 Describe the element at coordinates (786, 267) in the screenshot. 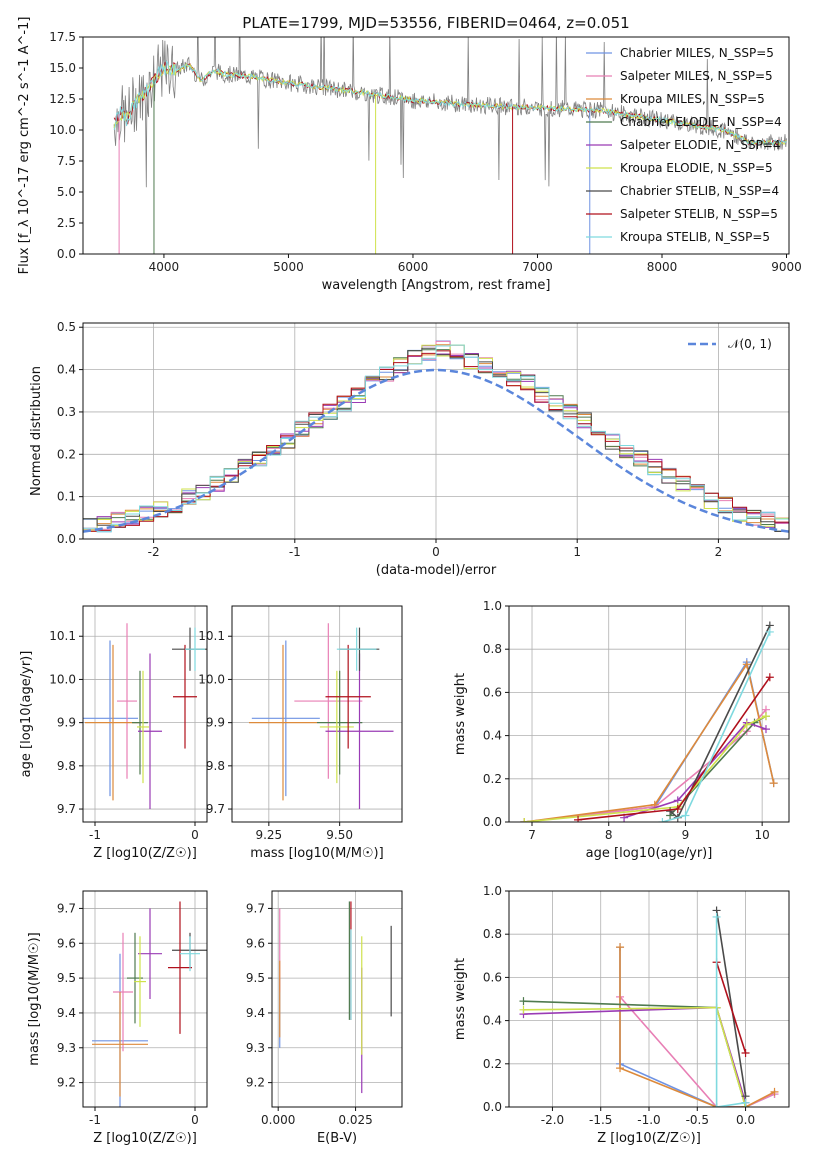

I see `x-tick-label: 9000` at that location.